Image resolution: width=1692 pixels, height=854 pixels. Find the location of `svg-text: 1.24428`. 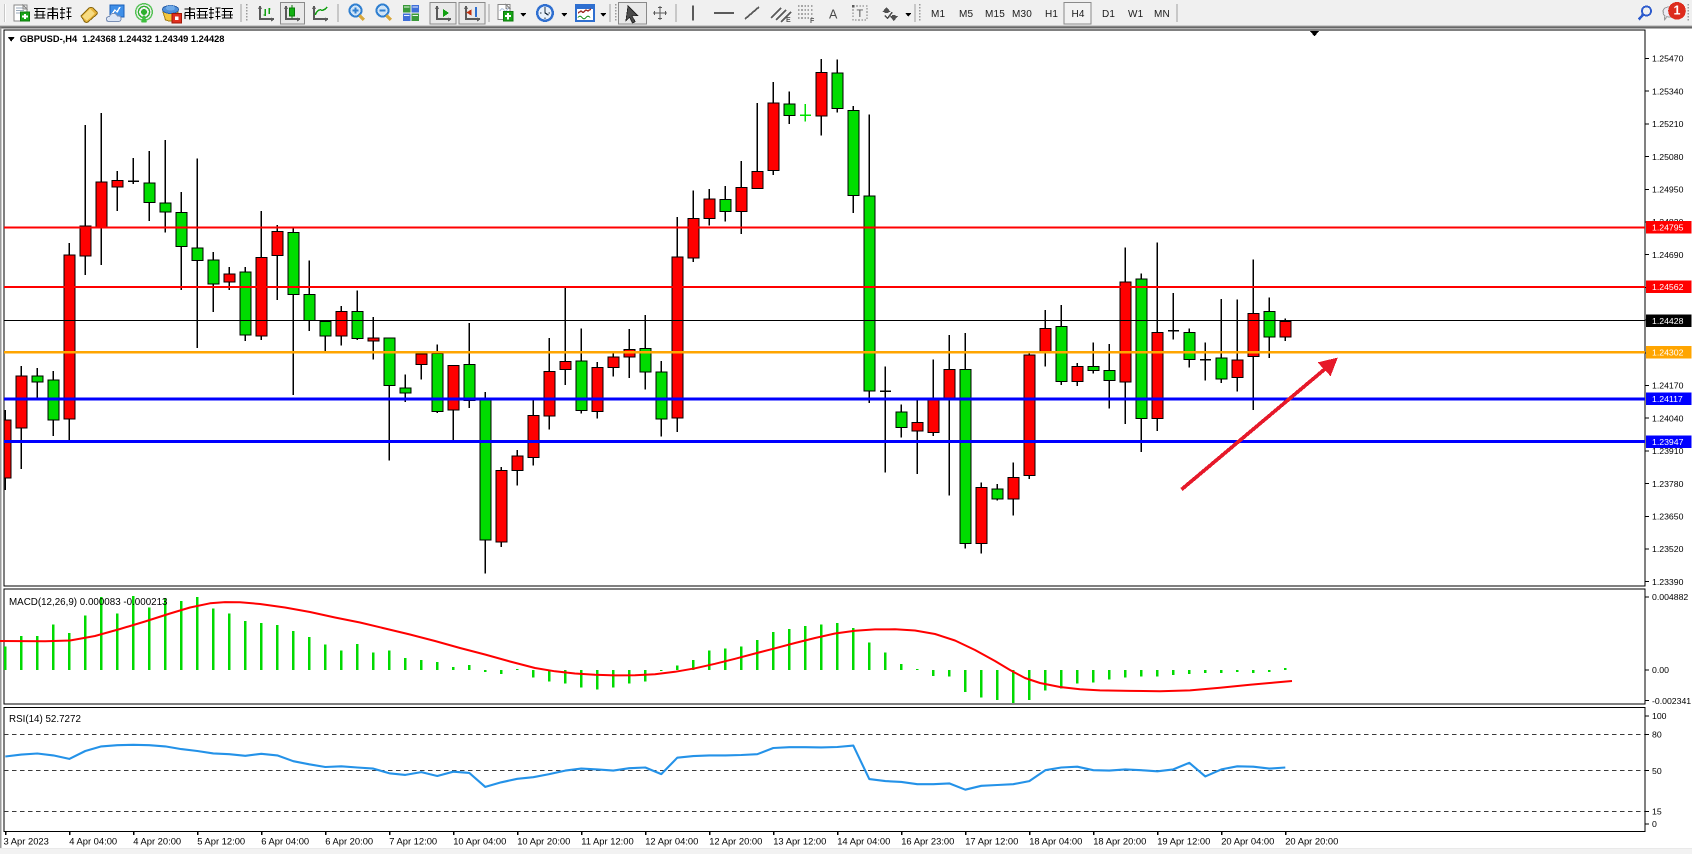

svg-text: 1.24428 is located at coordinates (1668, 321).